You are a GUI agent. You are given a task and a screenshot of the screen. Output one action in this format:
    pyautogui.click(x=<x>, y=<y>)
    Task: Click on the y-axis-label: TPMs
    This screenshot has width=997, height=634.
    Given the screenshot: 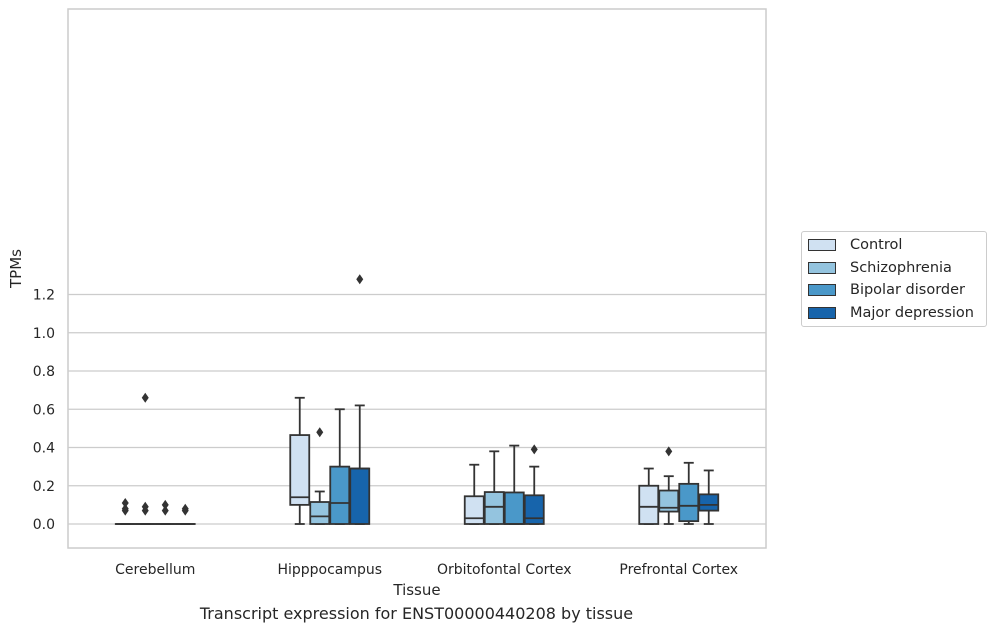 What is the action you would take?
    pyautogui.click(x=16, y=269)
    